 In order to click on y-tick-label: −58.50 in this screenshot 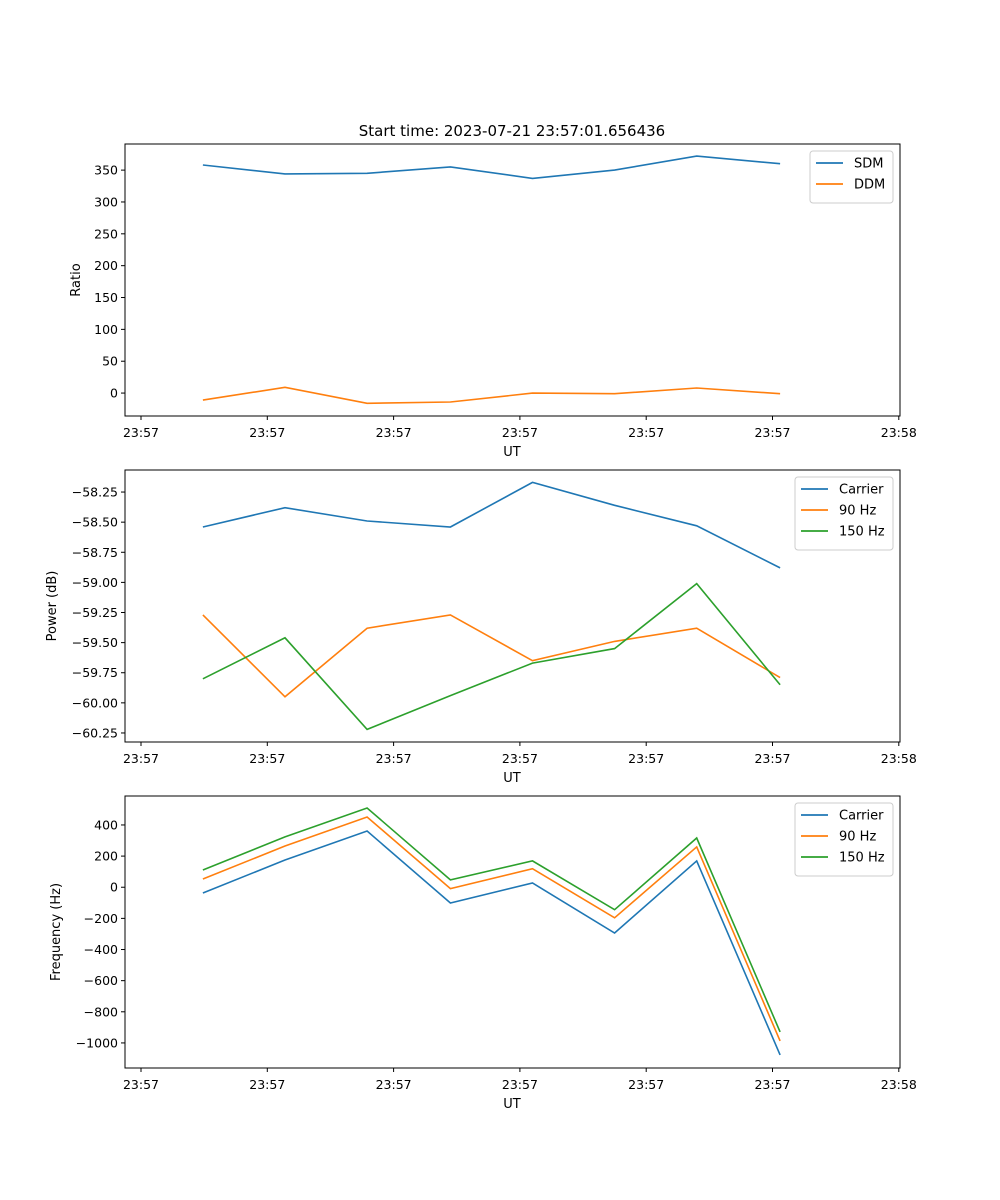, I will do `click(95, 522)`.